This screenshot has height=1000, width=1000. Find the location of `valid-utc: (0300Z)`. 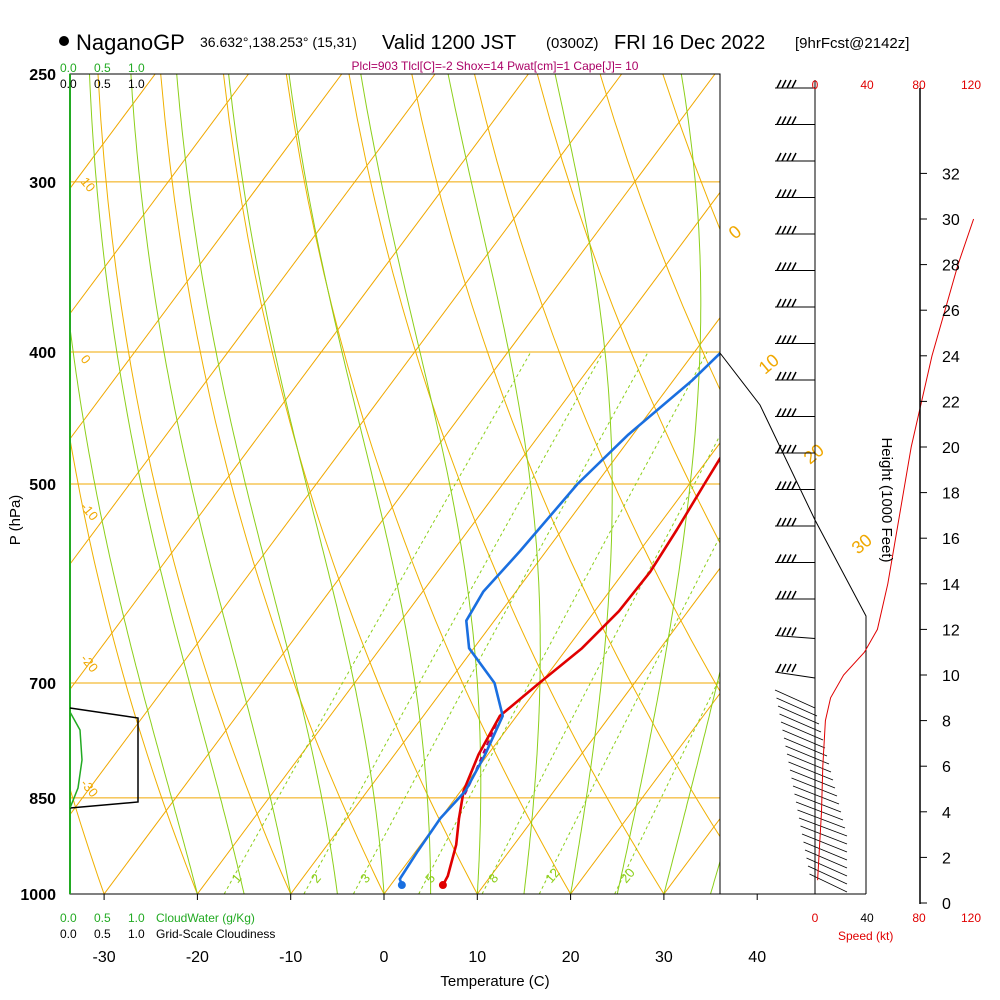

valid-utc: (0300Z) is located at coordinates (572, 43).